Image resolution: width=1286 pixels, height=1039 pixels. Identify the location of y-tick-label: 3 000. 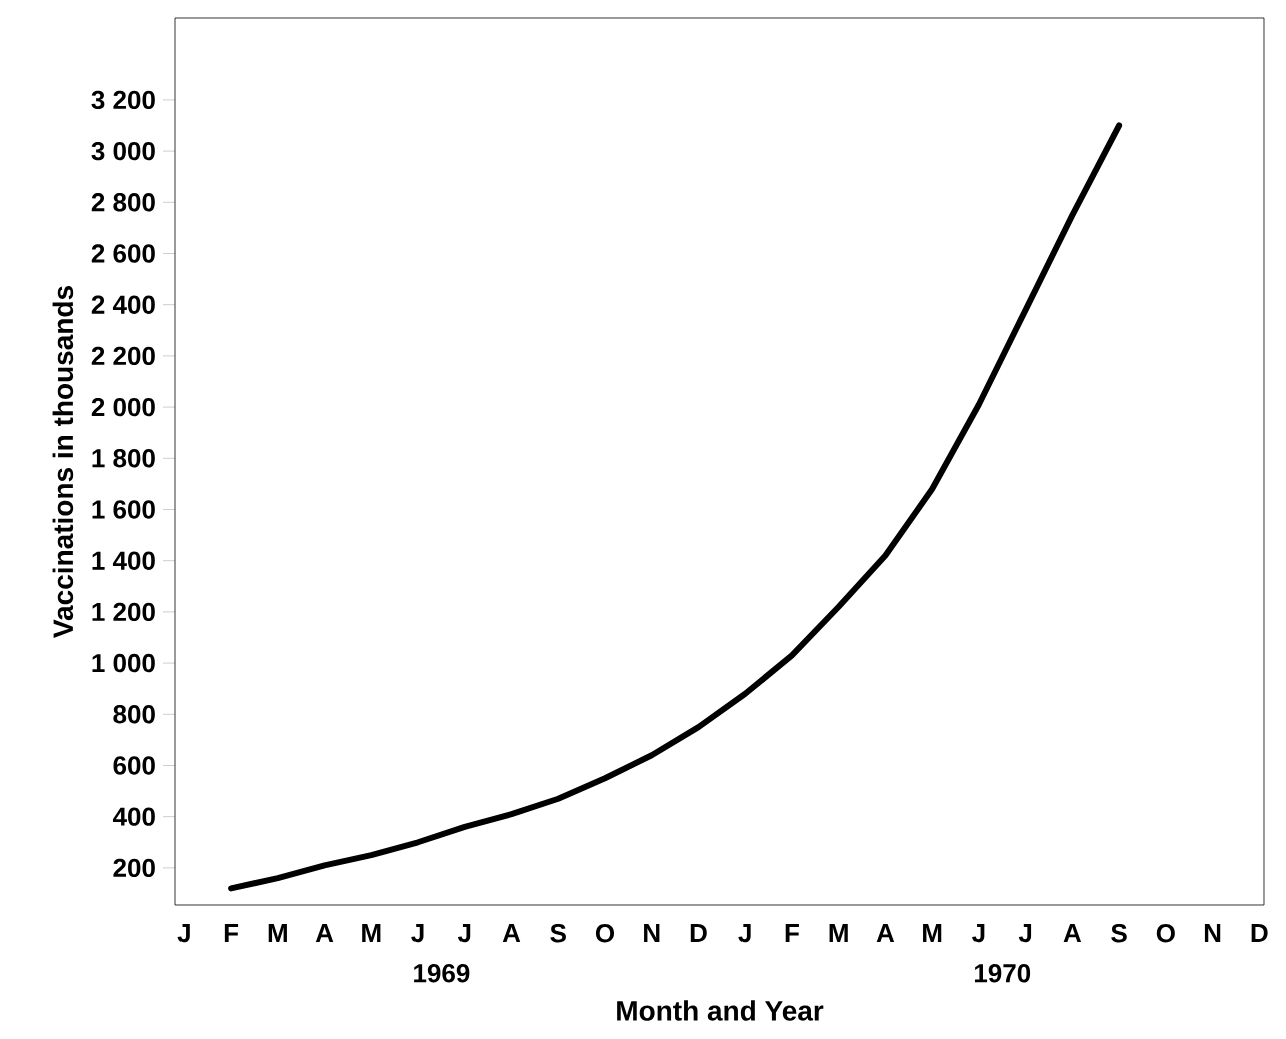
(123, 151).